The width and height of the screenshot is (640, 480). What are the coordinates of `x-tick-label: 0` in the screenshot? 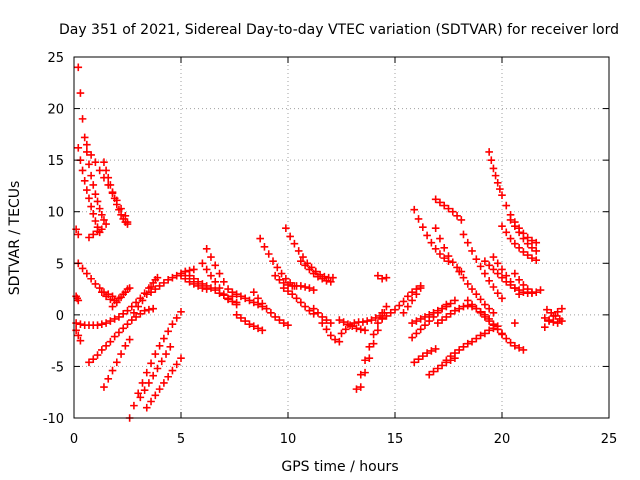 It's located at (74, 439).